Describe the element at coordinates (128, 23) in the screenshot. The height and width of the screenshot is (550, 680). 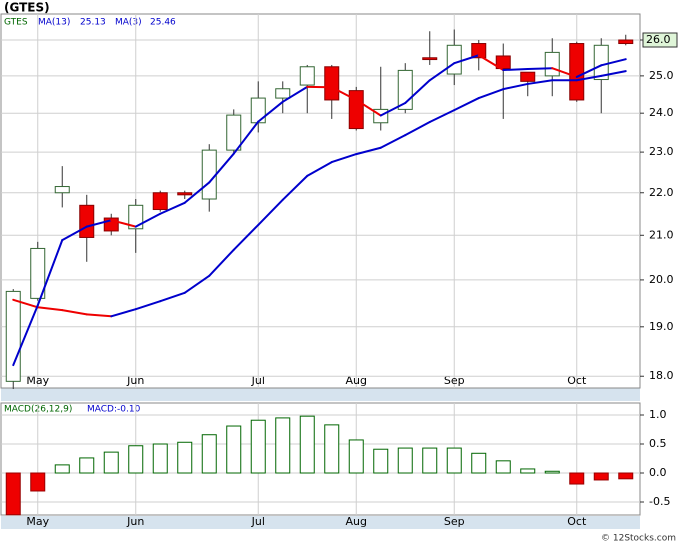
I see `legend-label: MA(3)` at that location.